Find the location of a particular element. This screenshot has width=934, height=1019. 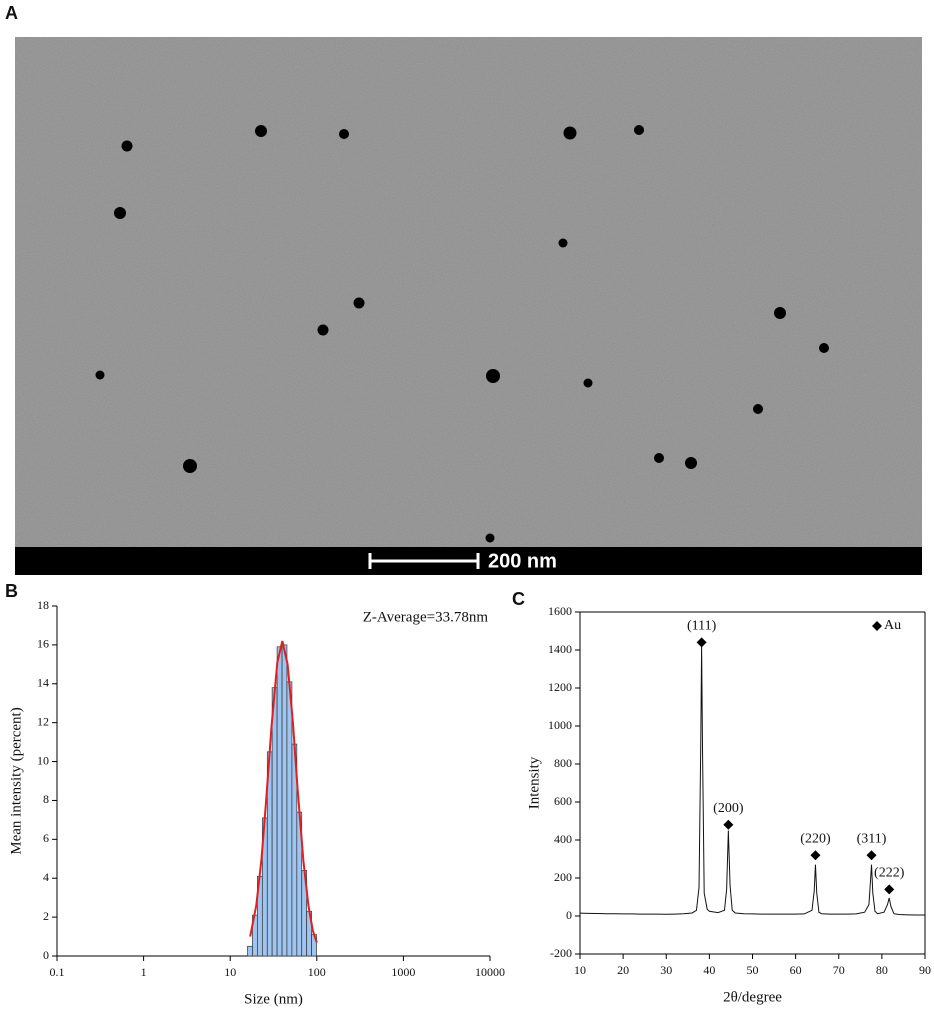

y-tick-label: 200 is located at coordinates (563, 877).